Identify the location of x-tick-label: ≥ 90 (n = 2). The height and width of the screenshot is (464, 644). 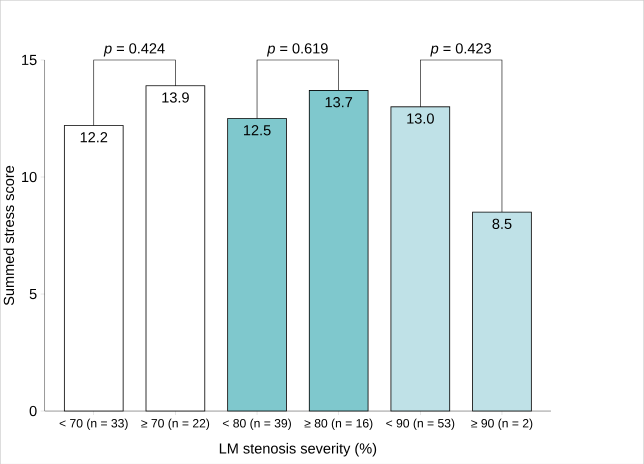
(501, 424).